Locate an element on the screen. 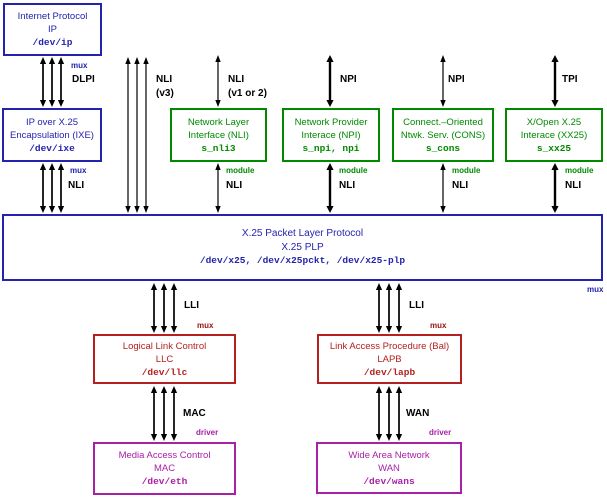 This screenshot has height=498, width=607. box-wan-title: Wide Area Network is located at coordinates (389, 455).